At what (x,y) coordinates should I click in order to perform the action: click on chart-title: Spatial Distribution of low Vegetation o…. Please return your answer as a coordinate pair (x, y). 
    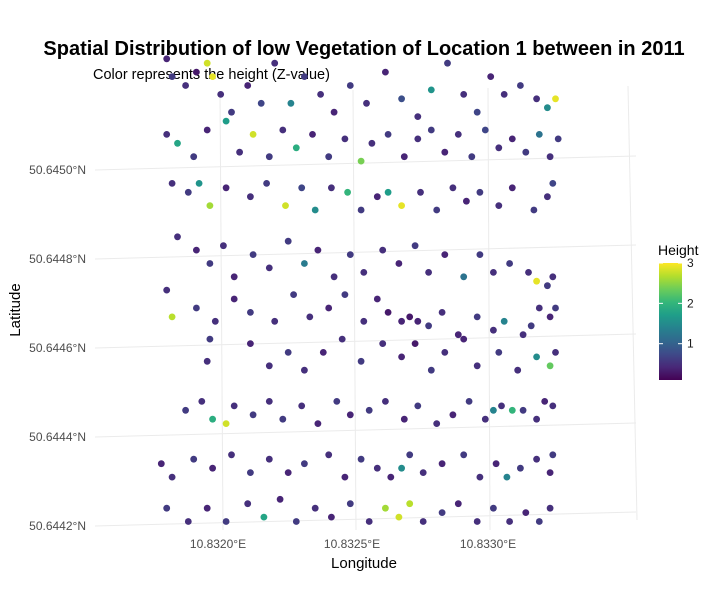
    Looking at the image, I should click on (363, 49).